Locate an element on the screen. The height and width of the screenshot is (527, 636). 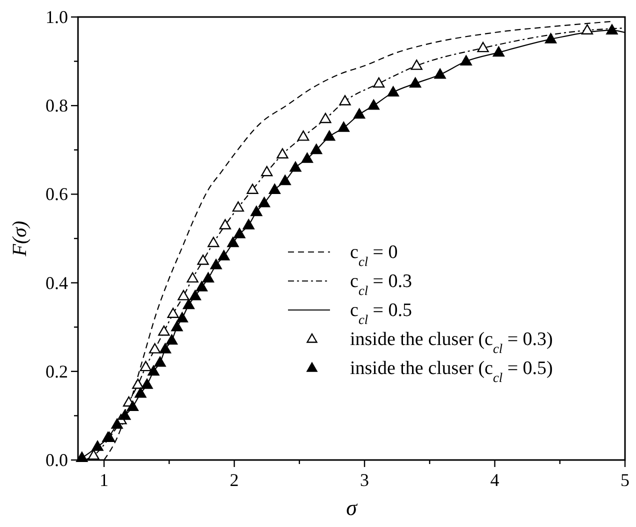
y-tick-label: 0.2 is located at coordinates (57, 371).